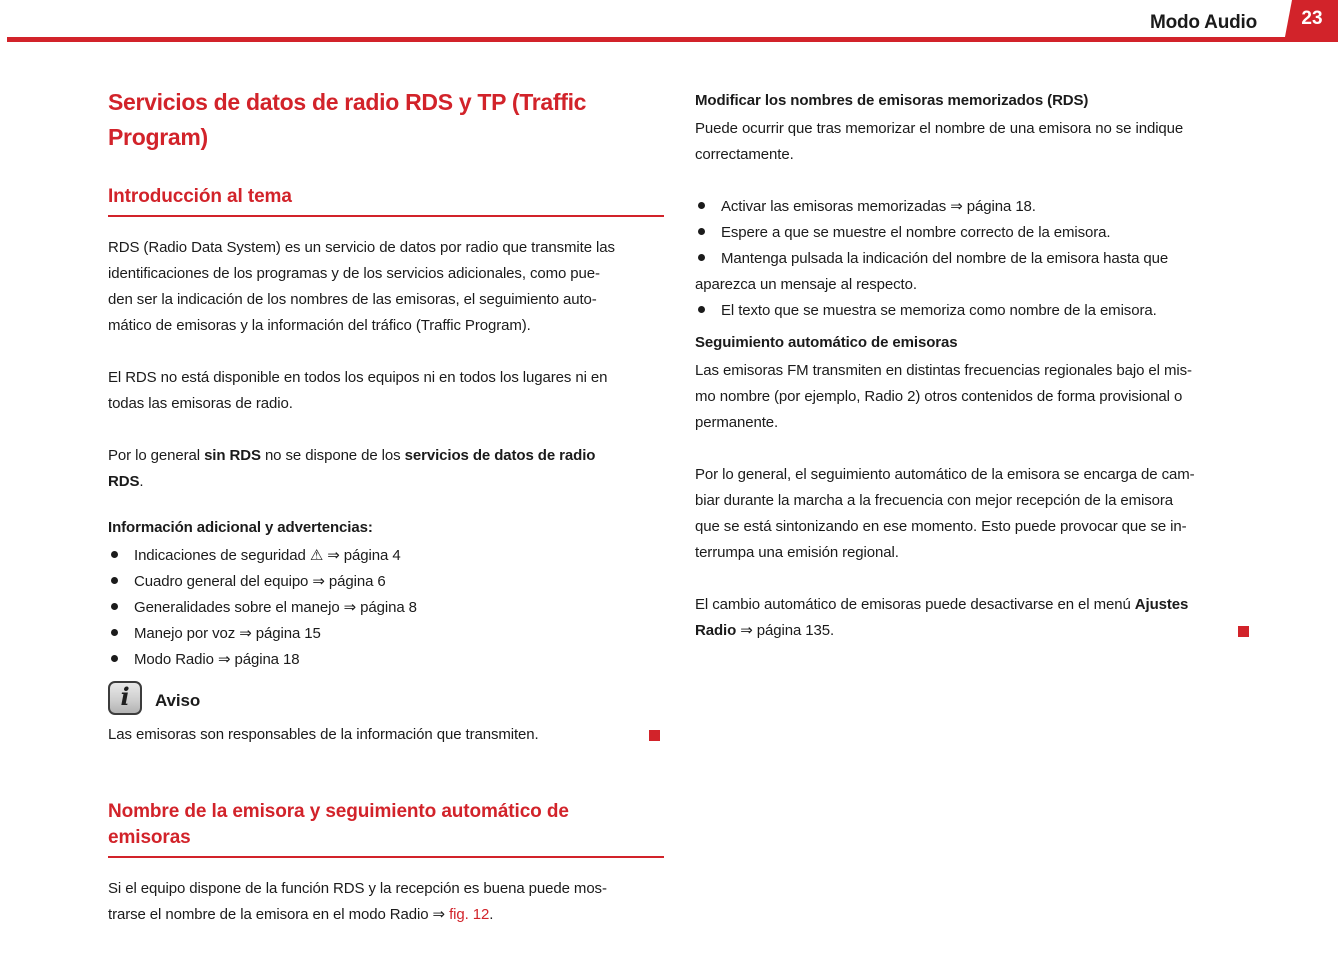 Image resolution: width=1338 pixels, height=954 pixels. Describe the element at coordinates (469, 914) in the screenshot. I see `figure-cross-reference-link: fig. 12` at that location.